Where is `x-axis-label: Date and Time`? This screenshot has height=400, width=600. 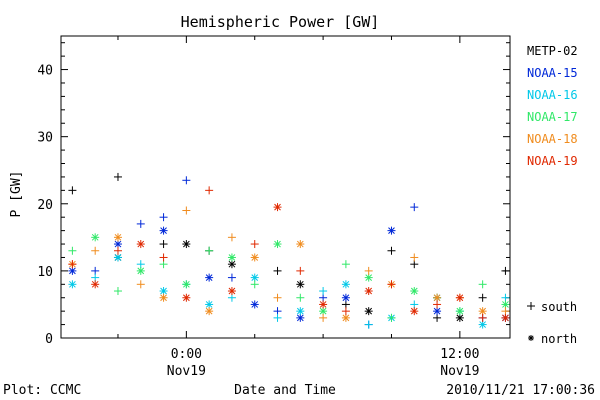 x-axis-label: Date and Time is located at coordinates (285, 390).